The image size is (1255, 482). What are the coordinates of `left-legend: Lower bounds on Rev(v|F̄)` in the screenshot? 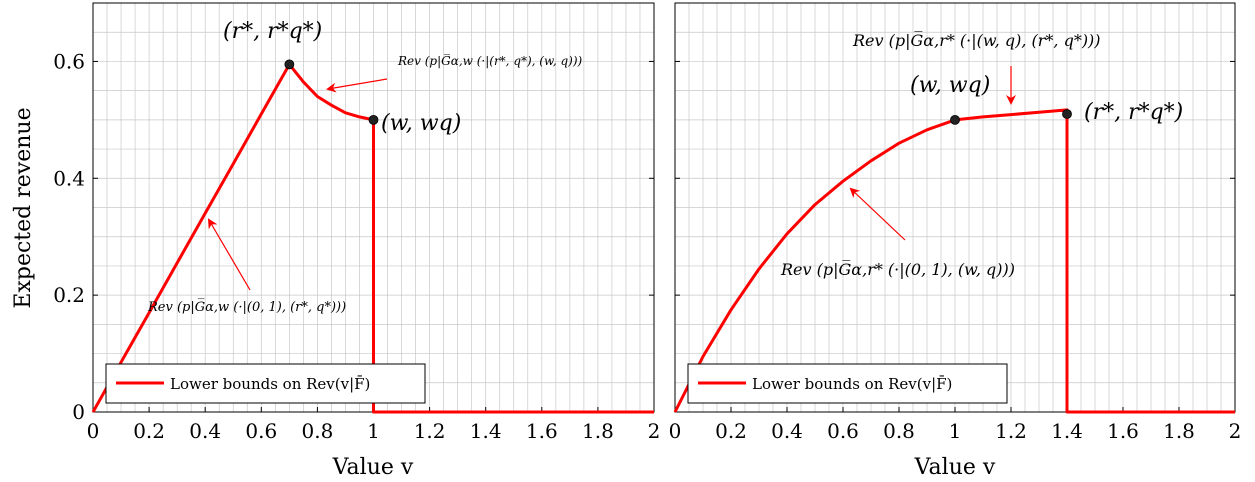 It's located at (265, 383).